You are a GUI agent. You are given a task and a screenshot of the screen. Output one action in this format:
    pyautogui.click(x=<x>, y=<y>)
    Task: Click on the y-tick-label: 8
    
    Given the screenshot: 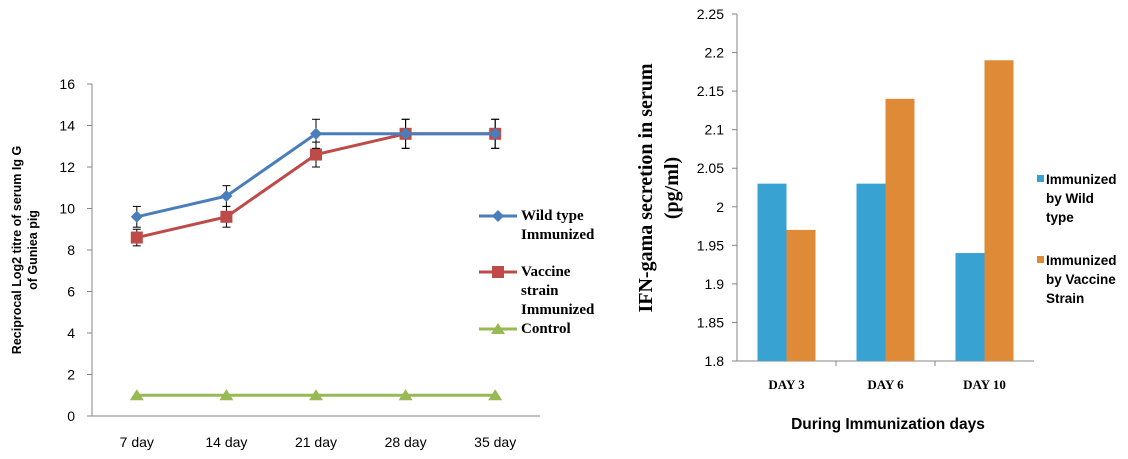 What is the action you would take?
    pyautogui.click(x=71, y=250)
    